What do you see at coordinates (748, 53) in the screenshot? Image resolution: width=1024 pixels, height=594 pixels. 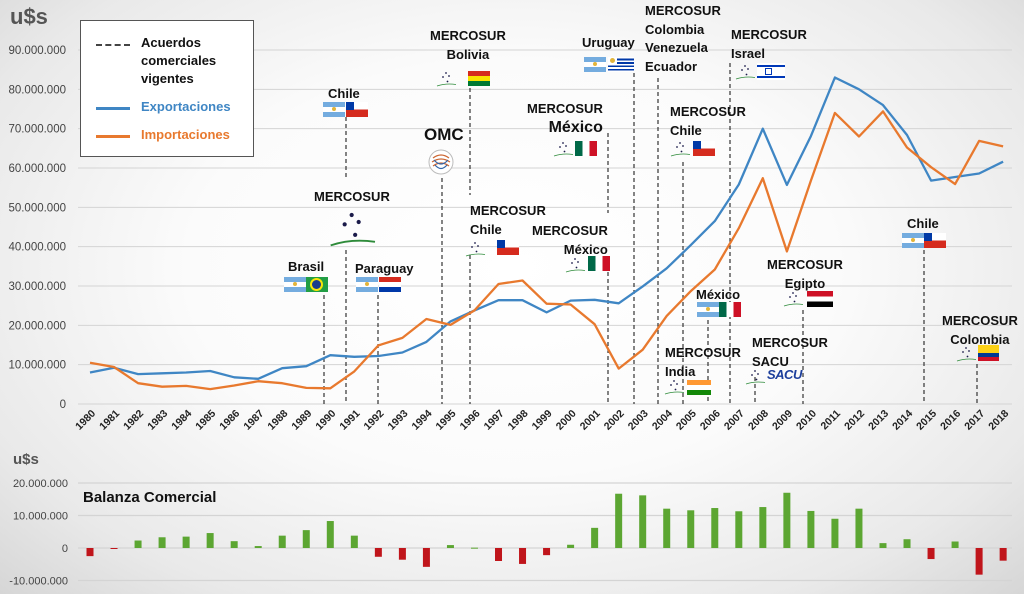 I see `annotation-label: Israel` at bounding box center [748, 53].